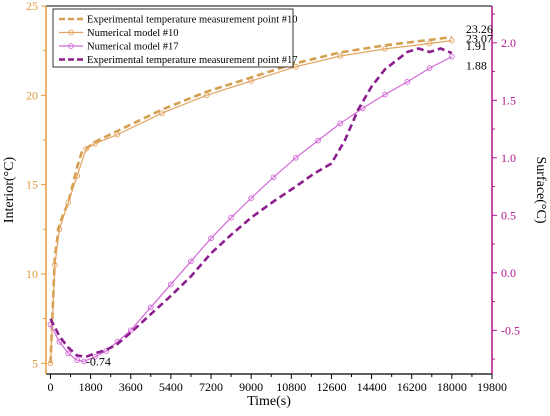  I want to click on x-tick-label: 0, so click(50, 387).